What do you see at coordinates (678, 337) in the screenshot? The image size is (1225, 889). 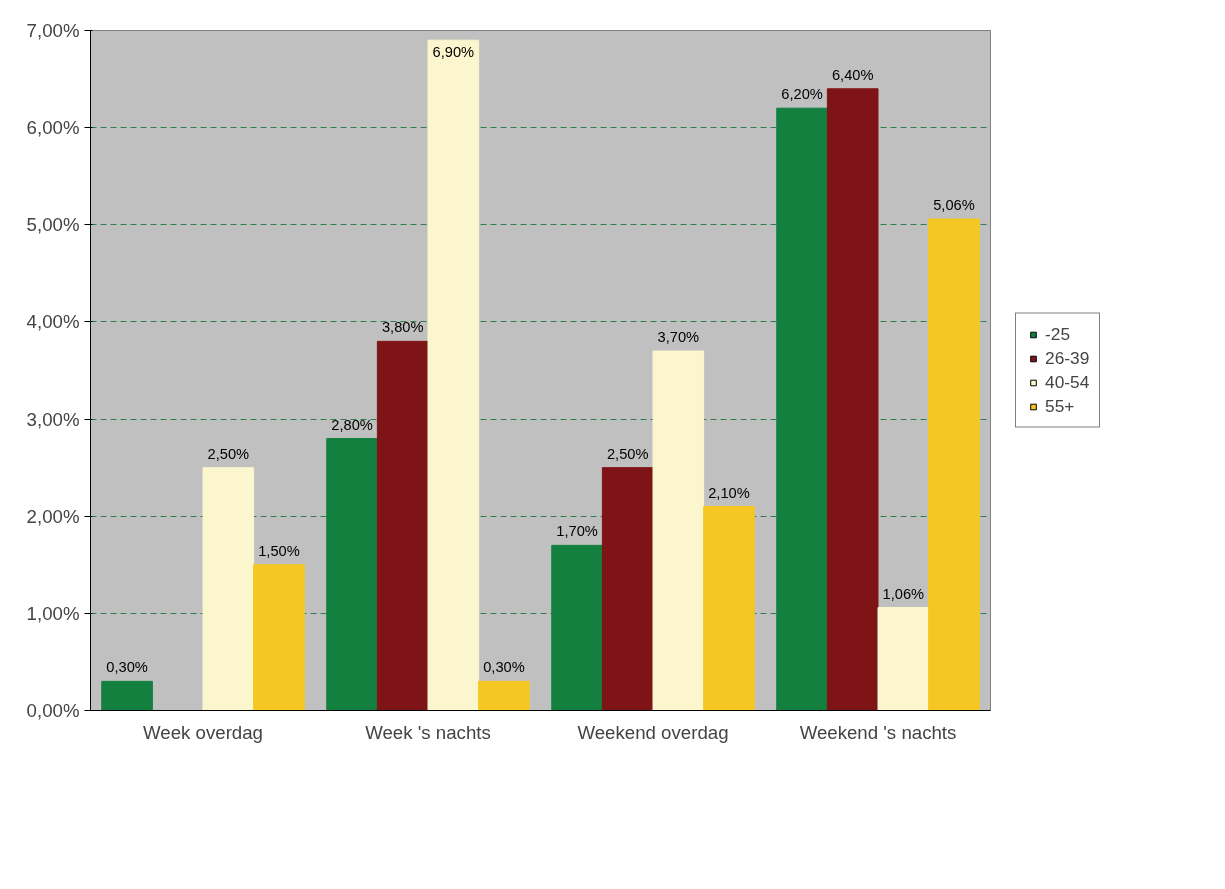 I see `data-label: 3,70%` at bounding box center [678, 337].